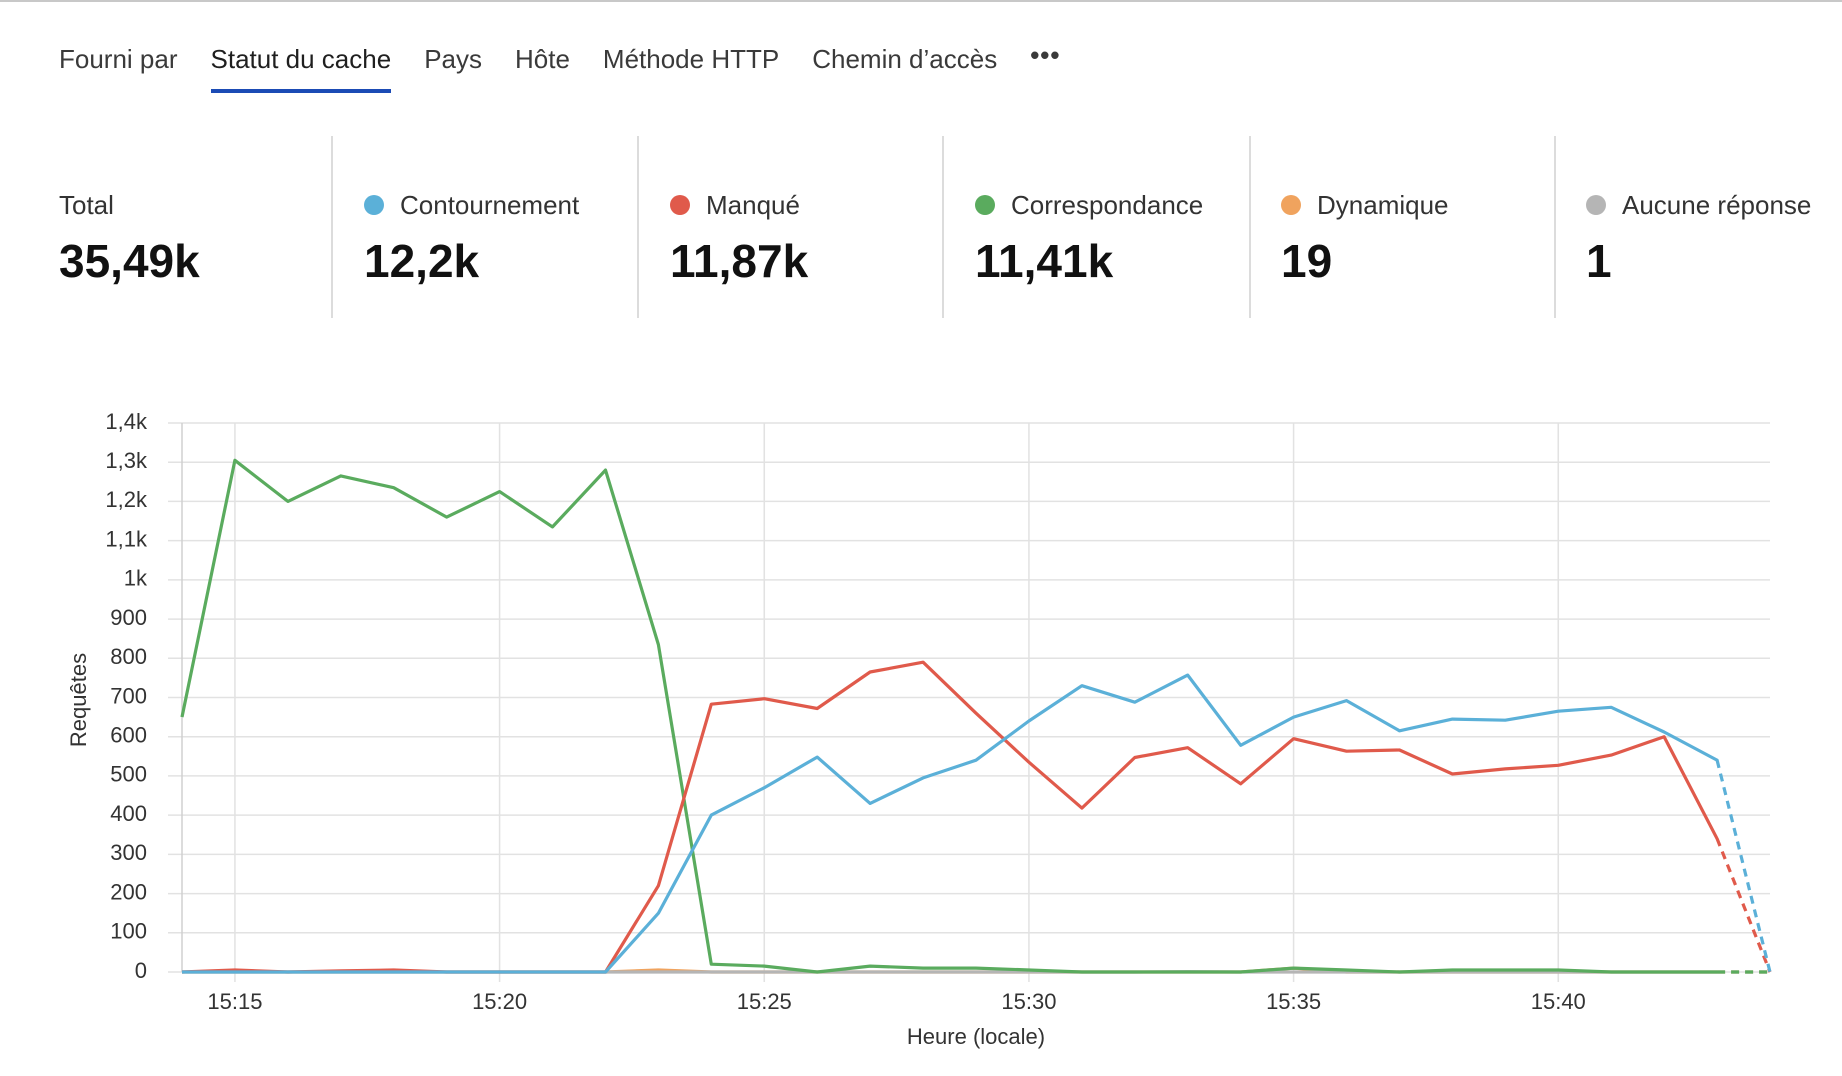  I want to click on tab: Hôte, so click(542, 59).